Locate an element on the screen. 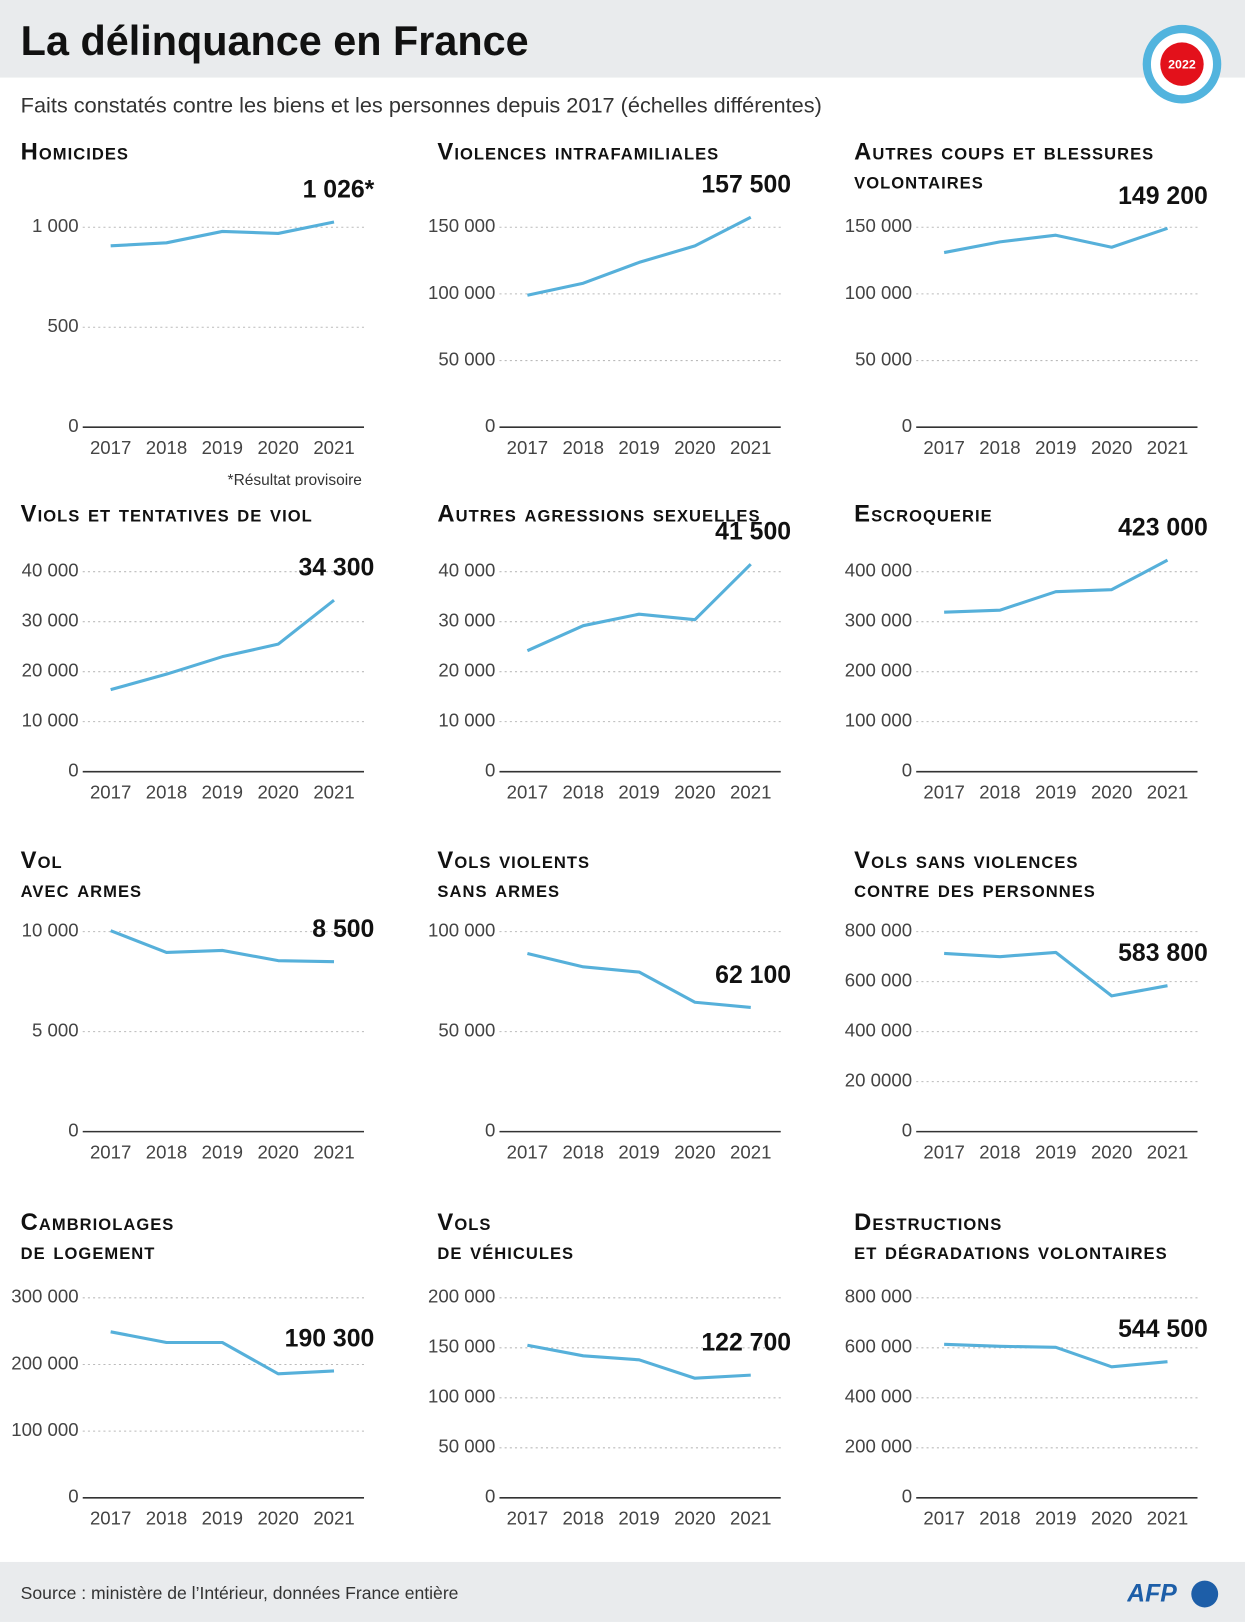  value-label: 190 300 is located at coordinates (330, 1338).